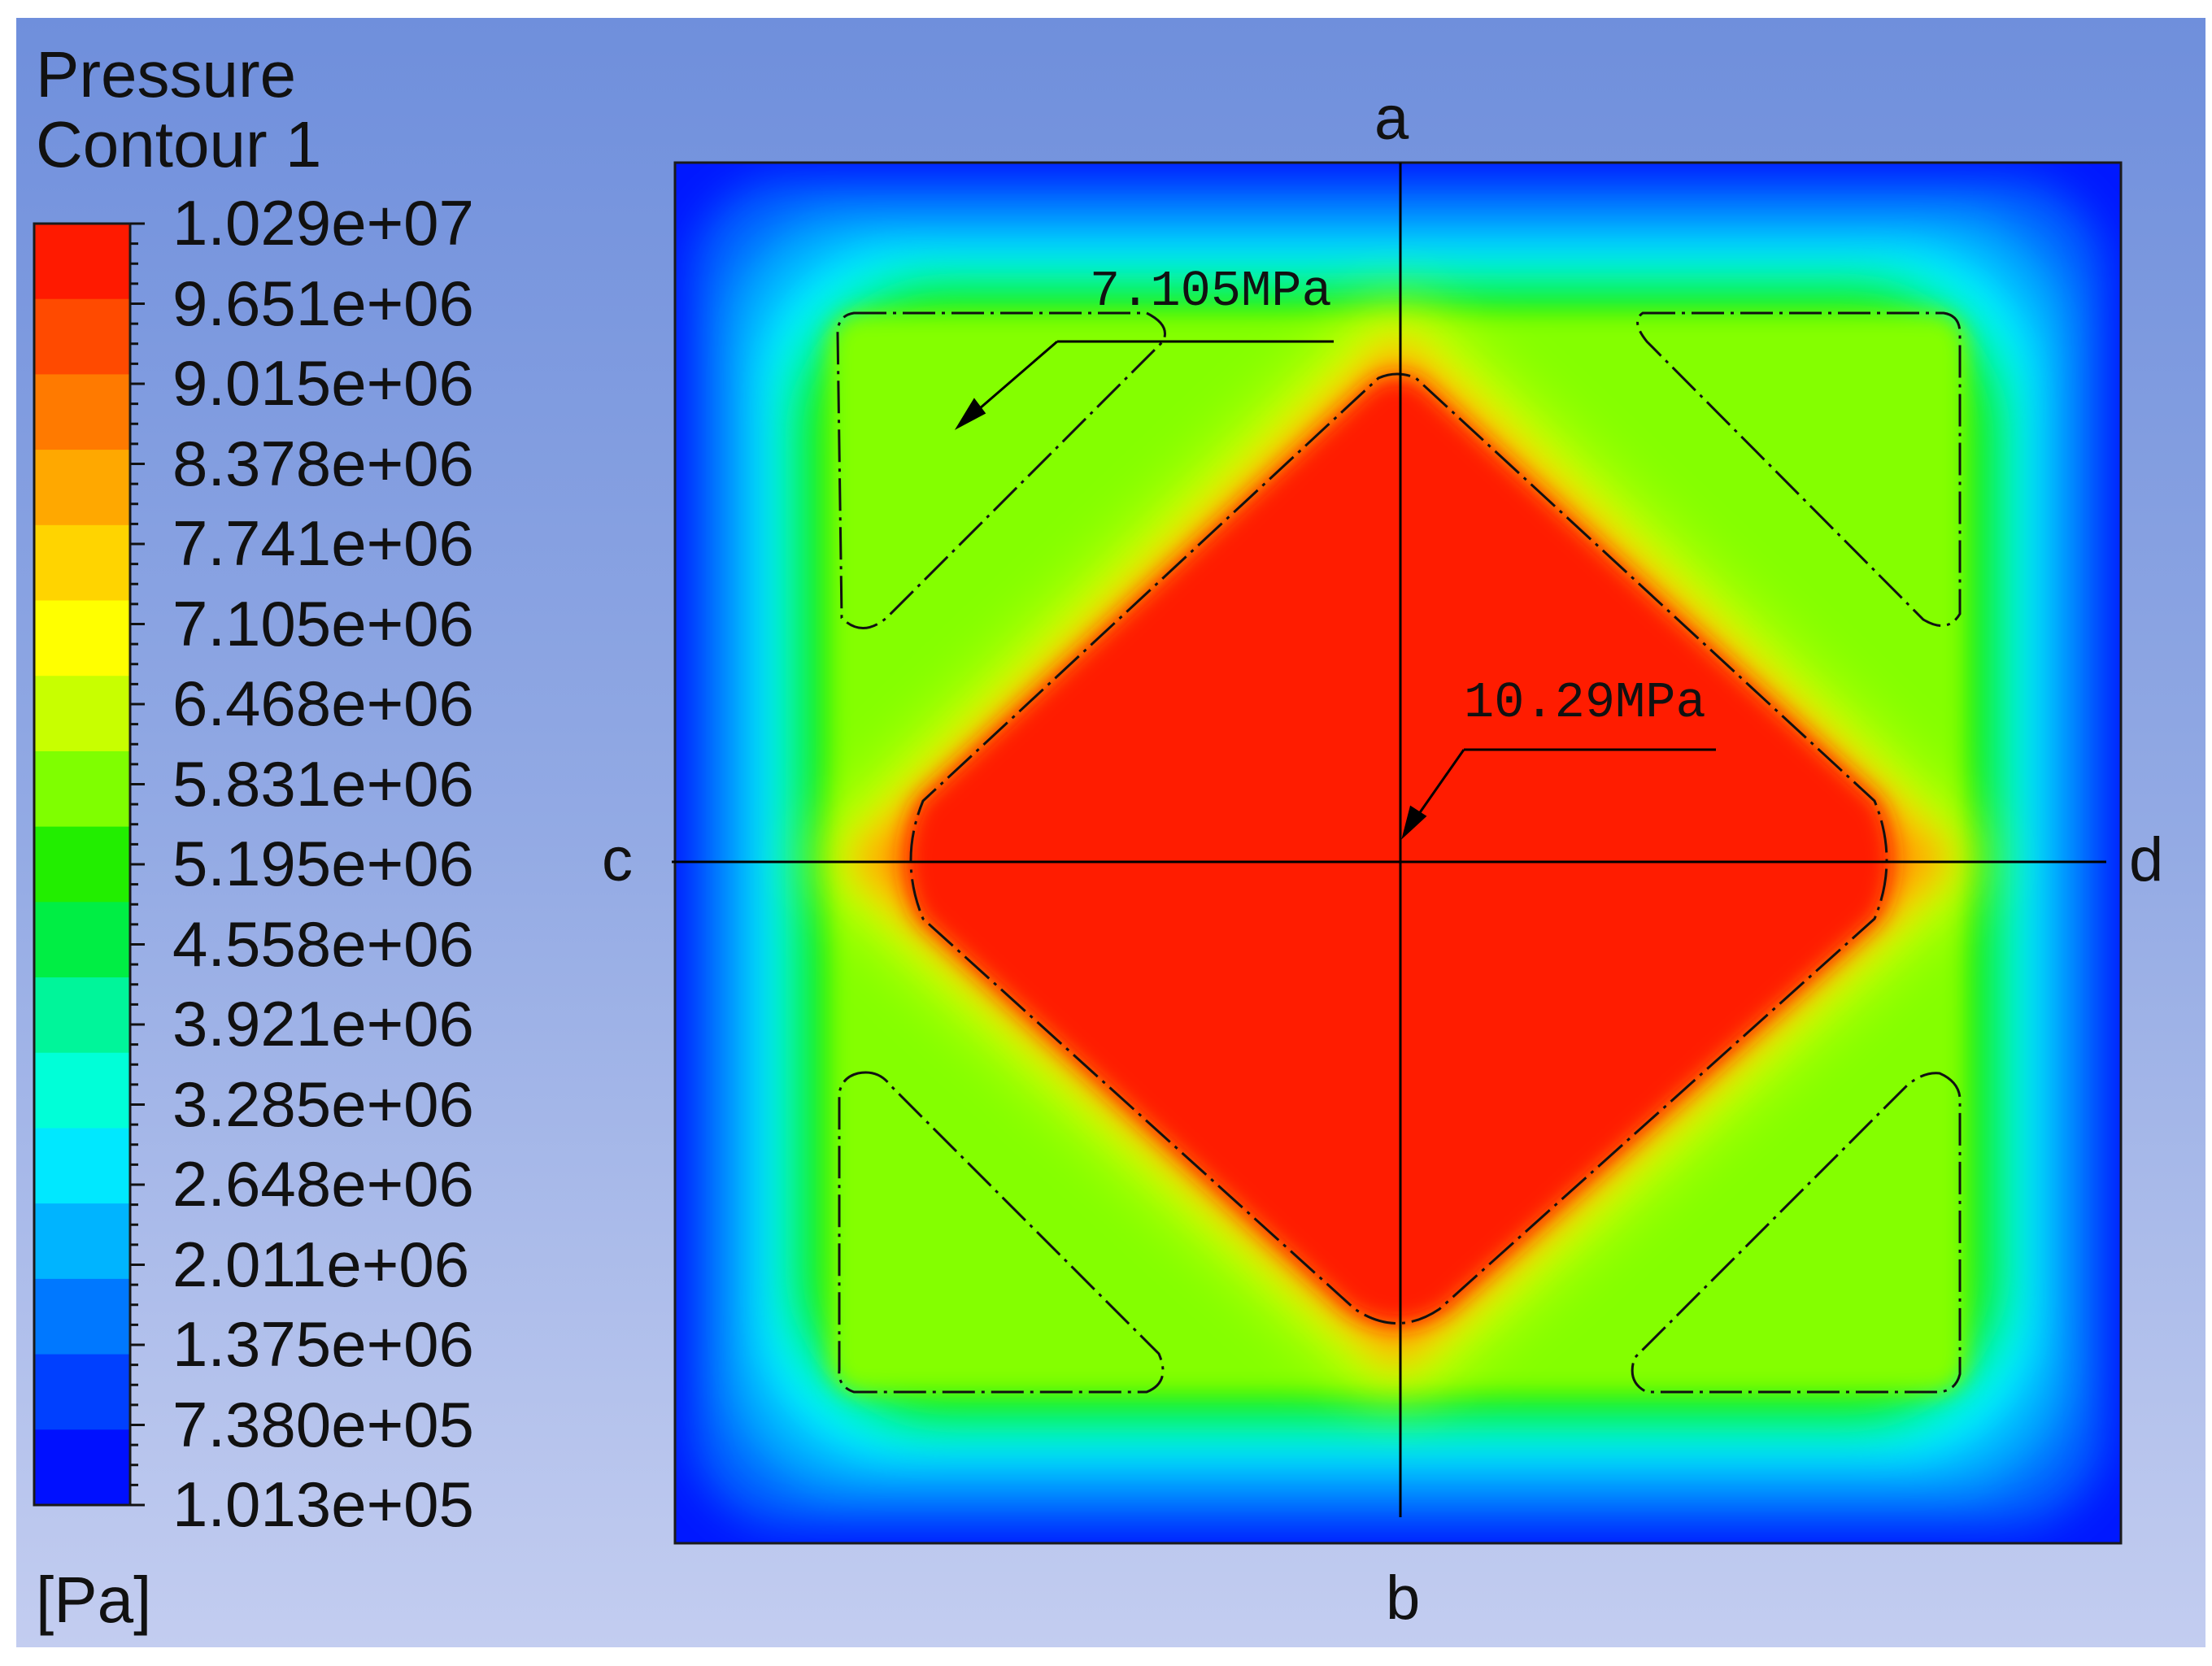 The height and width of the screenshot is (1666, 2212). What do you see at coordinates (323, 303) in the screenshot?
I see `legend-tick-label: 9.651e+06` at bounding box center [323, 303].